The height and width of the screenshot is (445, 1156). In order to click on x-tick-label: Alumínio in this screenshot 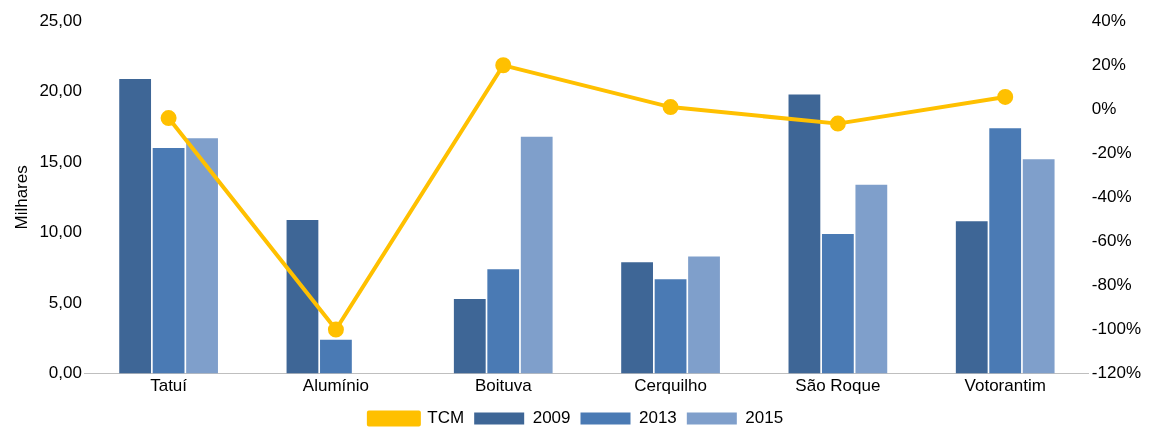, I will do `click(335, 386)`.